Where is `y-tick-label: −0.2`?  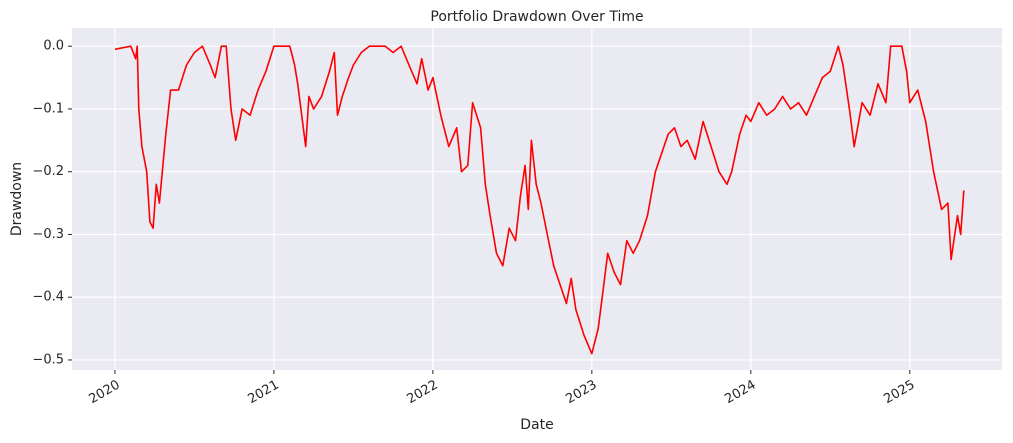
y-tick-label: −0.2 is located at coordinates (48, 171).